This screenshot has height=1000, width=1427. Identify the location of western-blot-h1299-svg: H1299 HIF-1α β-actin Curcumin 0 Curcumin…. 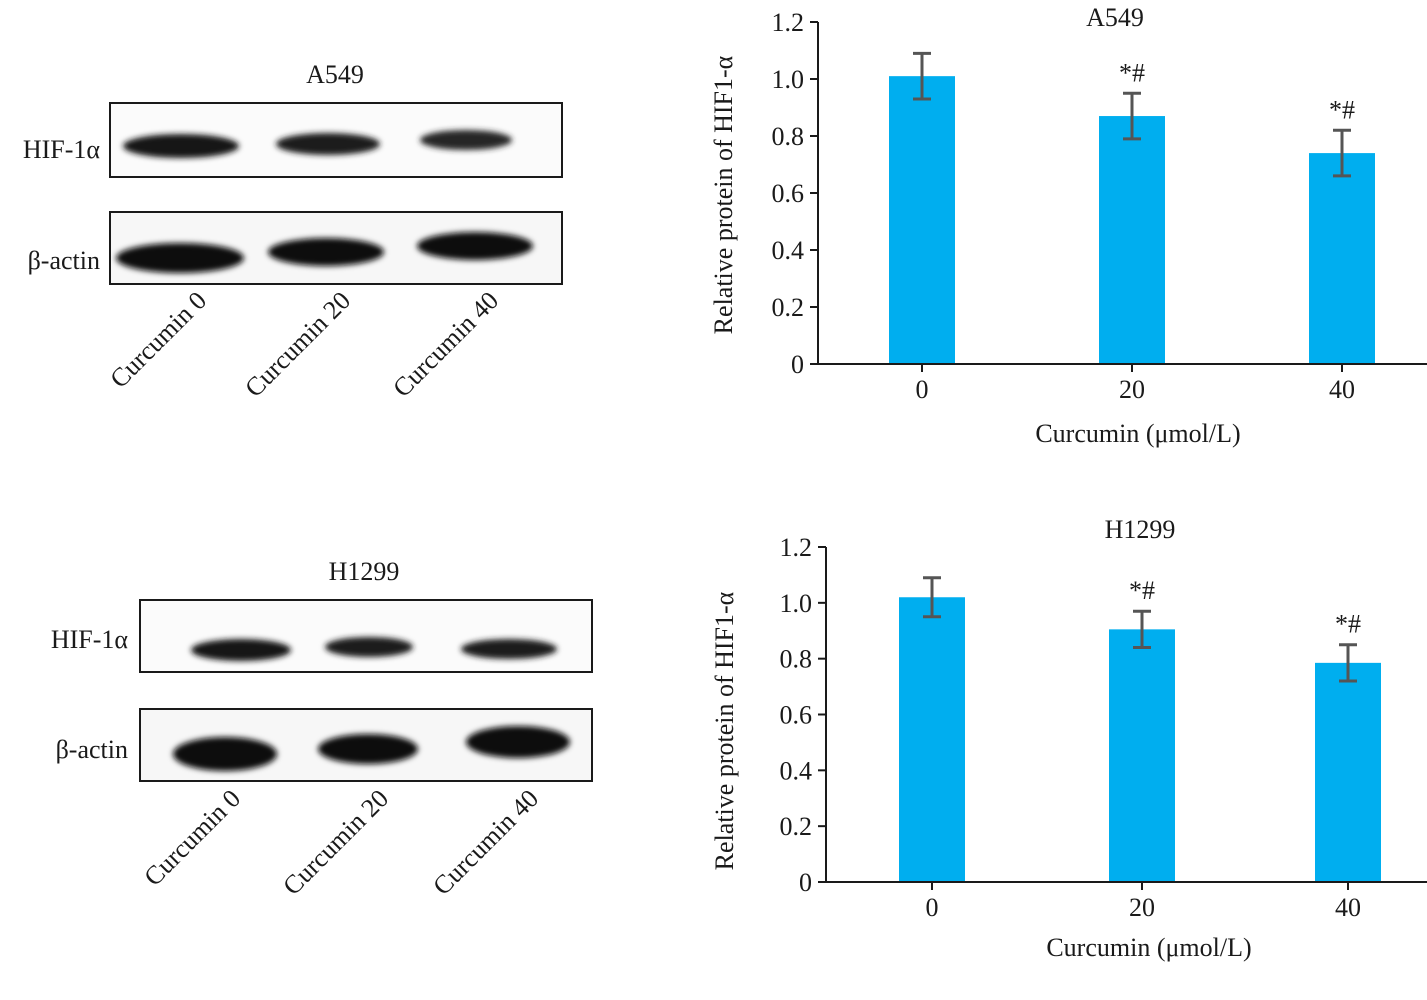
(322, 729).